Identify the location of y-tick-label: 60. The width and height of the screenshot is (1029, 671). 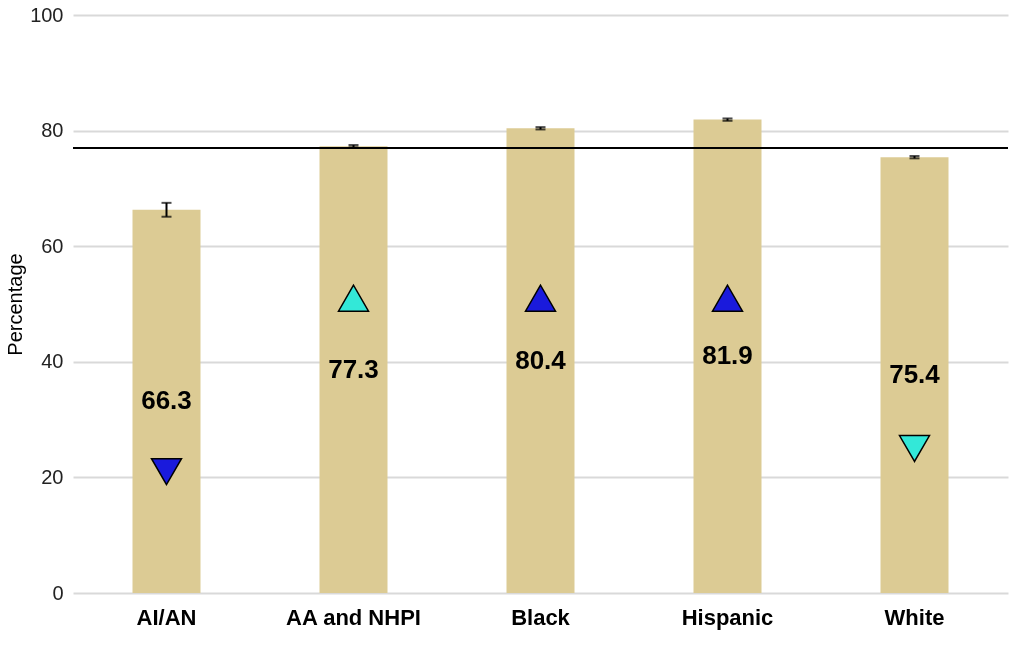
(52, 245).